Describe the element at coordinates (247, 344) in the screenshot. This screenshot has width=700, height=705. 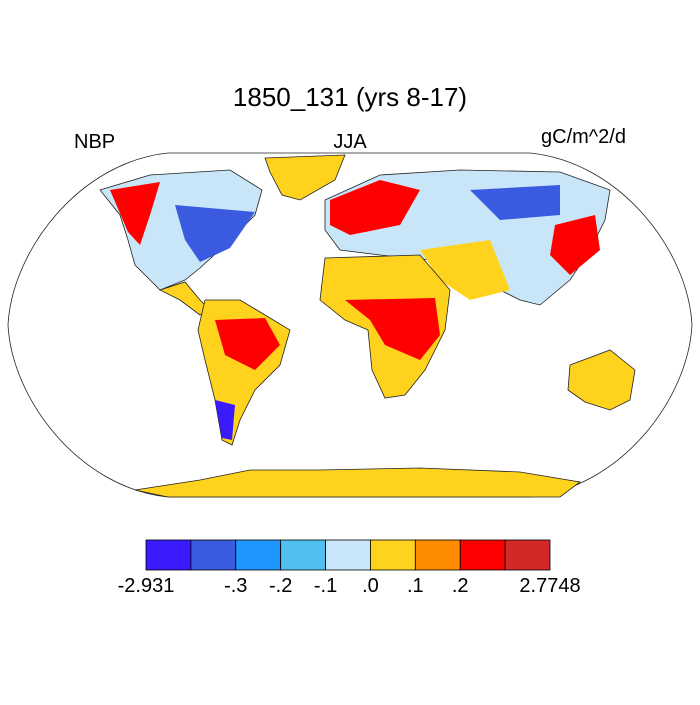
I see `sa-red` at that location.